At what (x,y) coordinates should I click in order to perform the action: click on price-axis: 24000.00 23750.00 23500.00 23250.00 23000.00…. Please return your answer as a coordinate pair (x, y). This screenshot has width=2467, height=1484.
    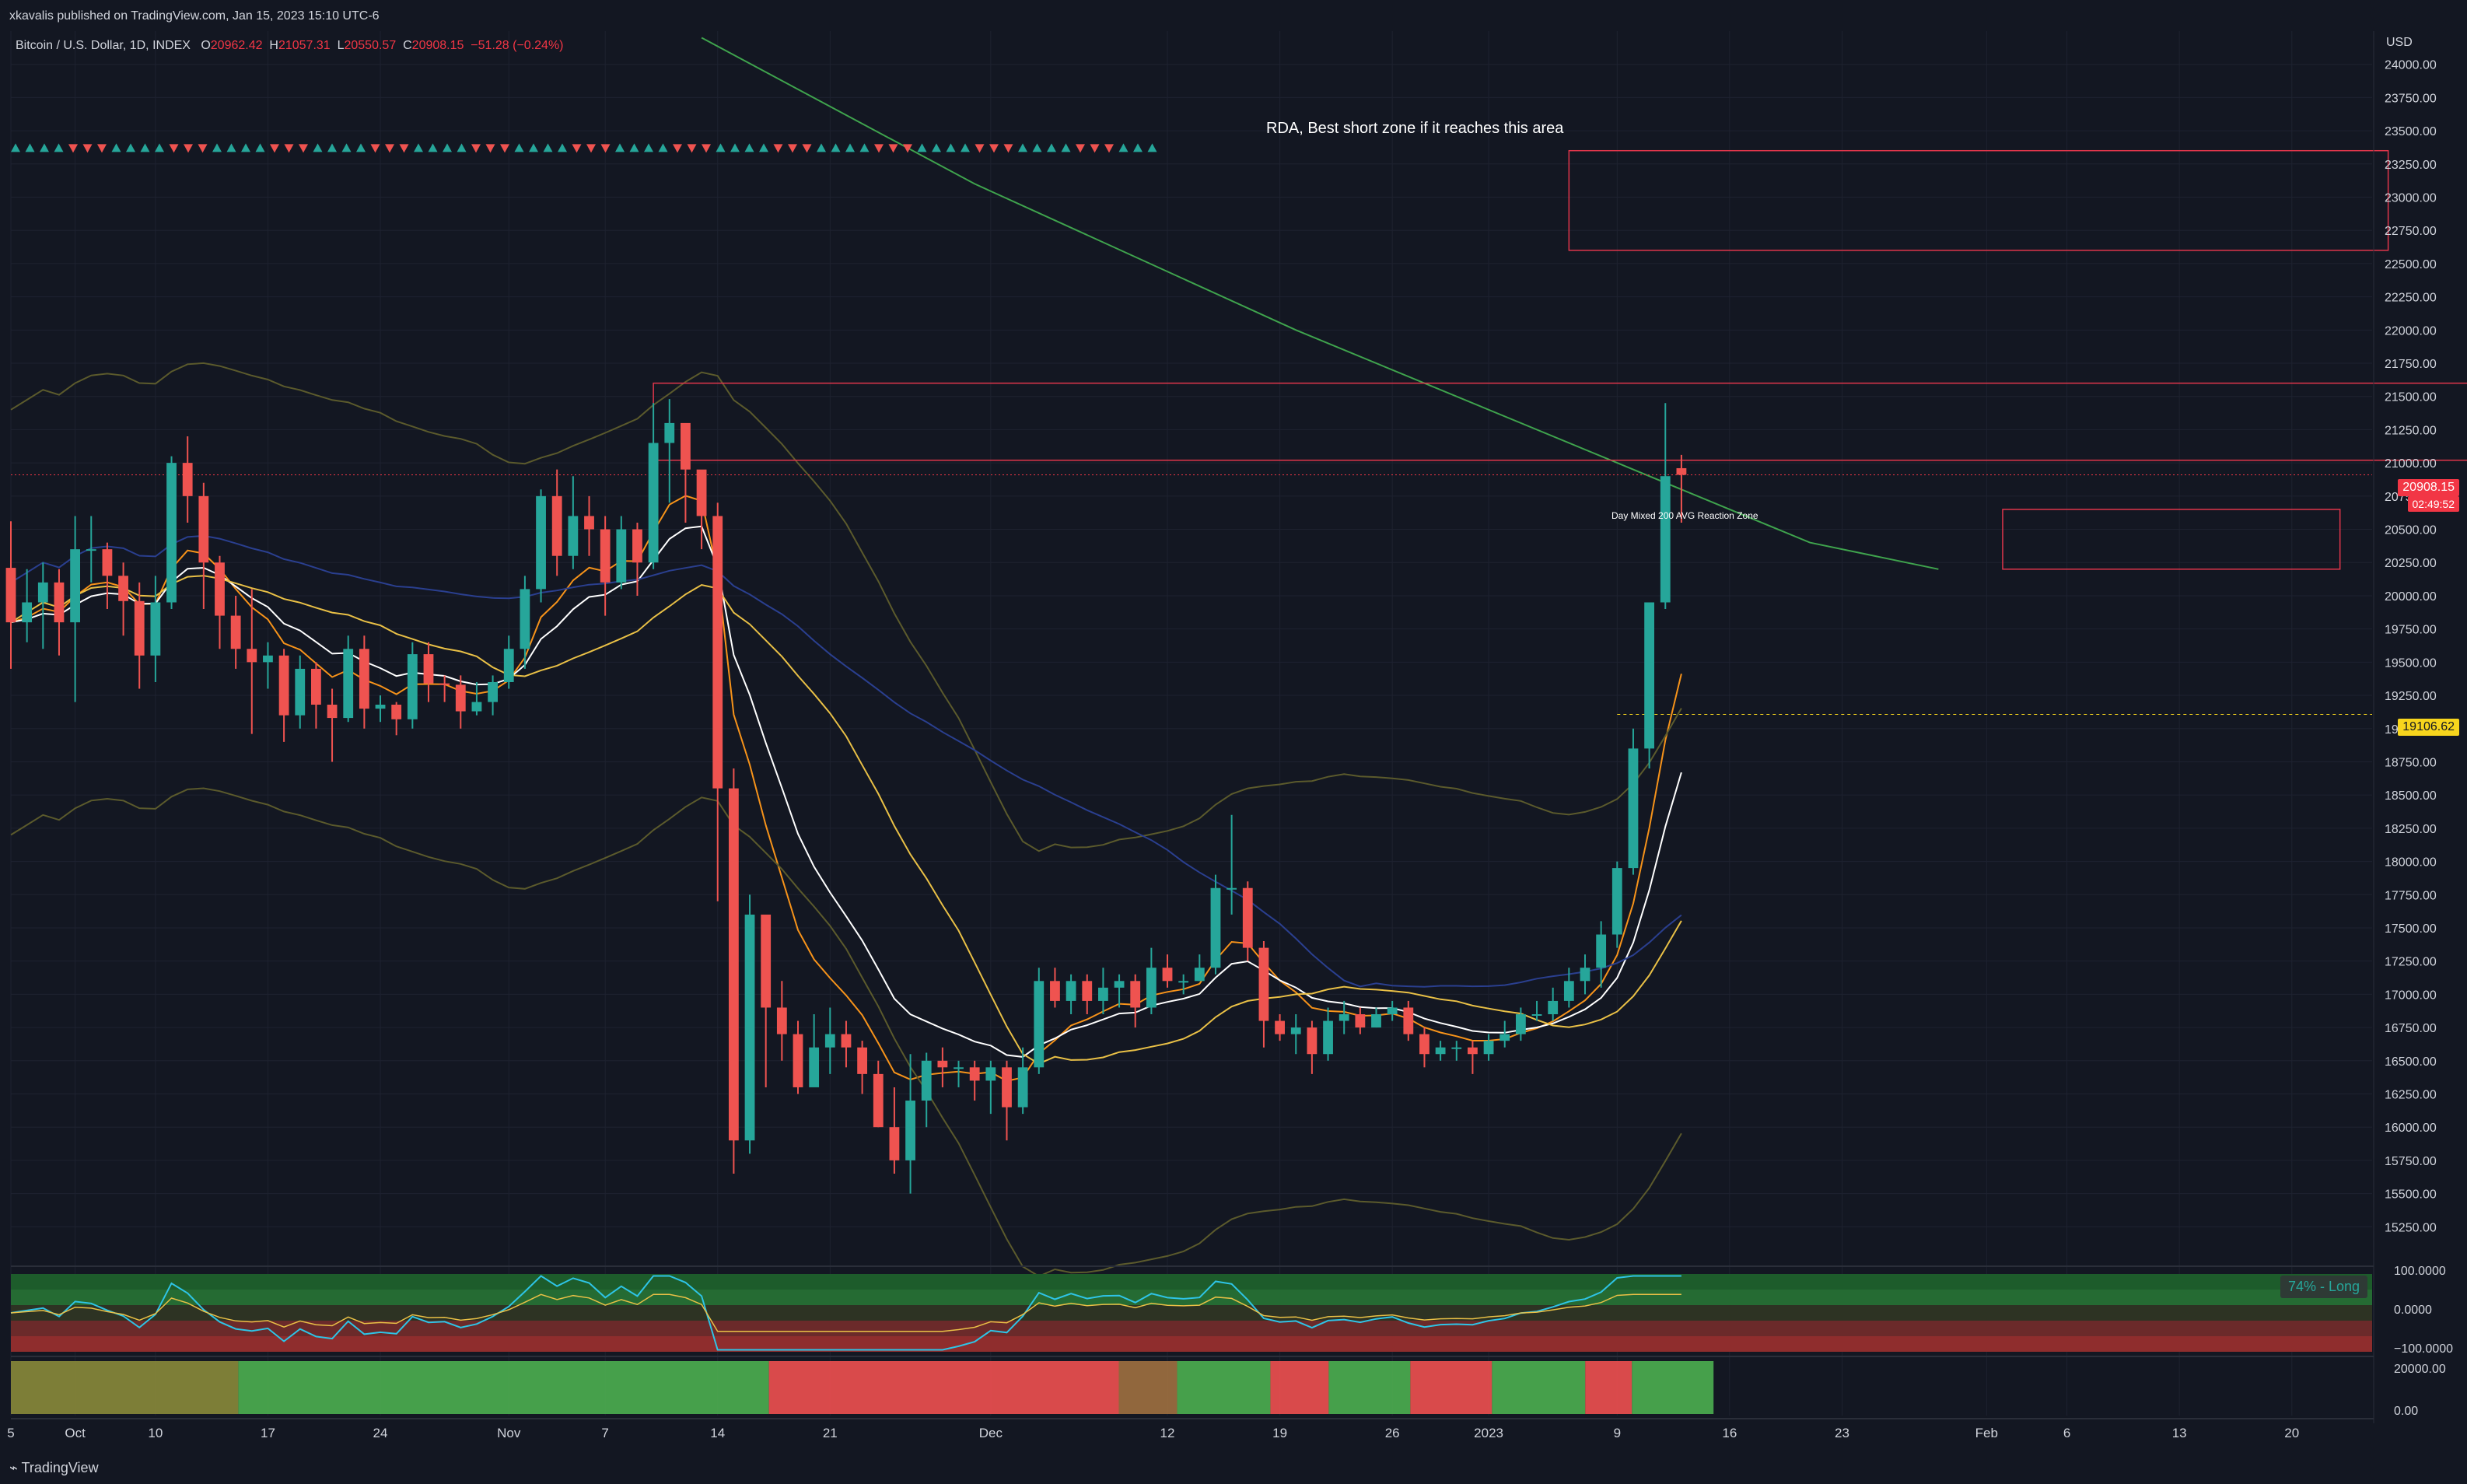
    Looking at the image, I should click on (2405, 727).